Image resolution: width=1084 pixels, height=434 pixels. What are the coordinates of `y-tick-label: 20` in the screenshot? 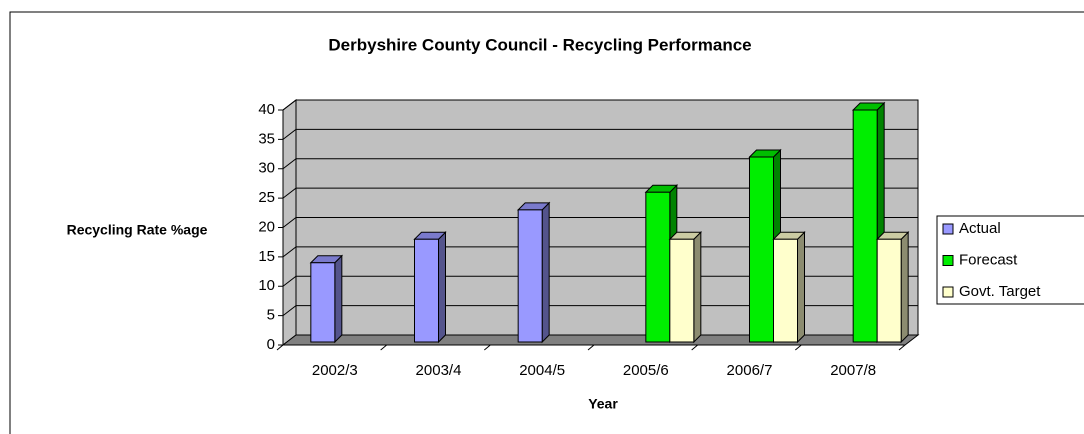 It's located at (266, 226).